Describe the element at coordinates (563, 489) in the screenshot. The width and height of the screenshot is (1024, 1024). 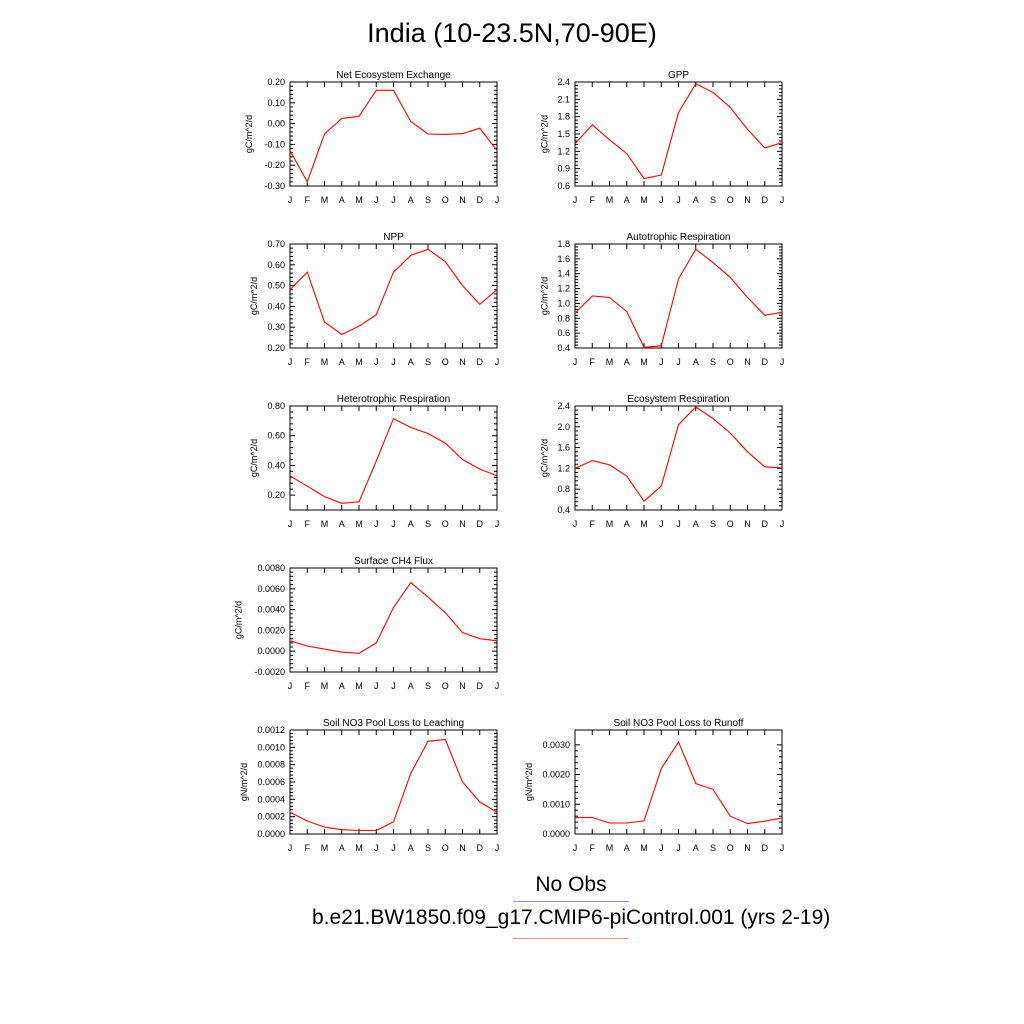
I see `y-tick-label: 0.8` at that location.